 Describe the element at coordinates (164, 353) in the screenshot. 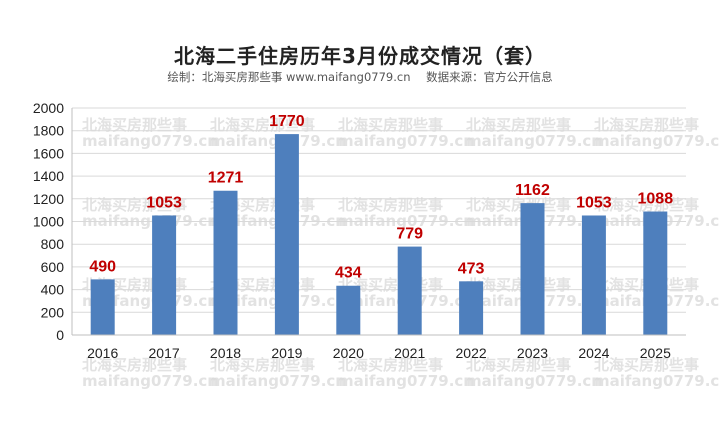

I see `x-tick-label: 2017` at that location.